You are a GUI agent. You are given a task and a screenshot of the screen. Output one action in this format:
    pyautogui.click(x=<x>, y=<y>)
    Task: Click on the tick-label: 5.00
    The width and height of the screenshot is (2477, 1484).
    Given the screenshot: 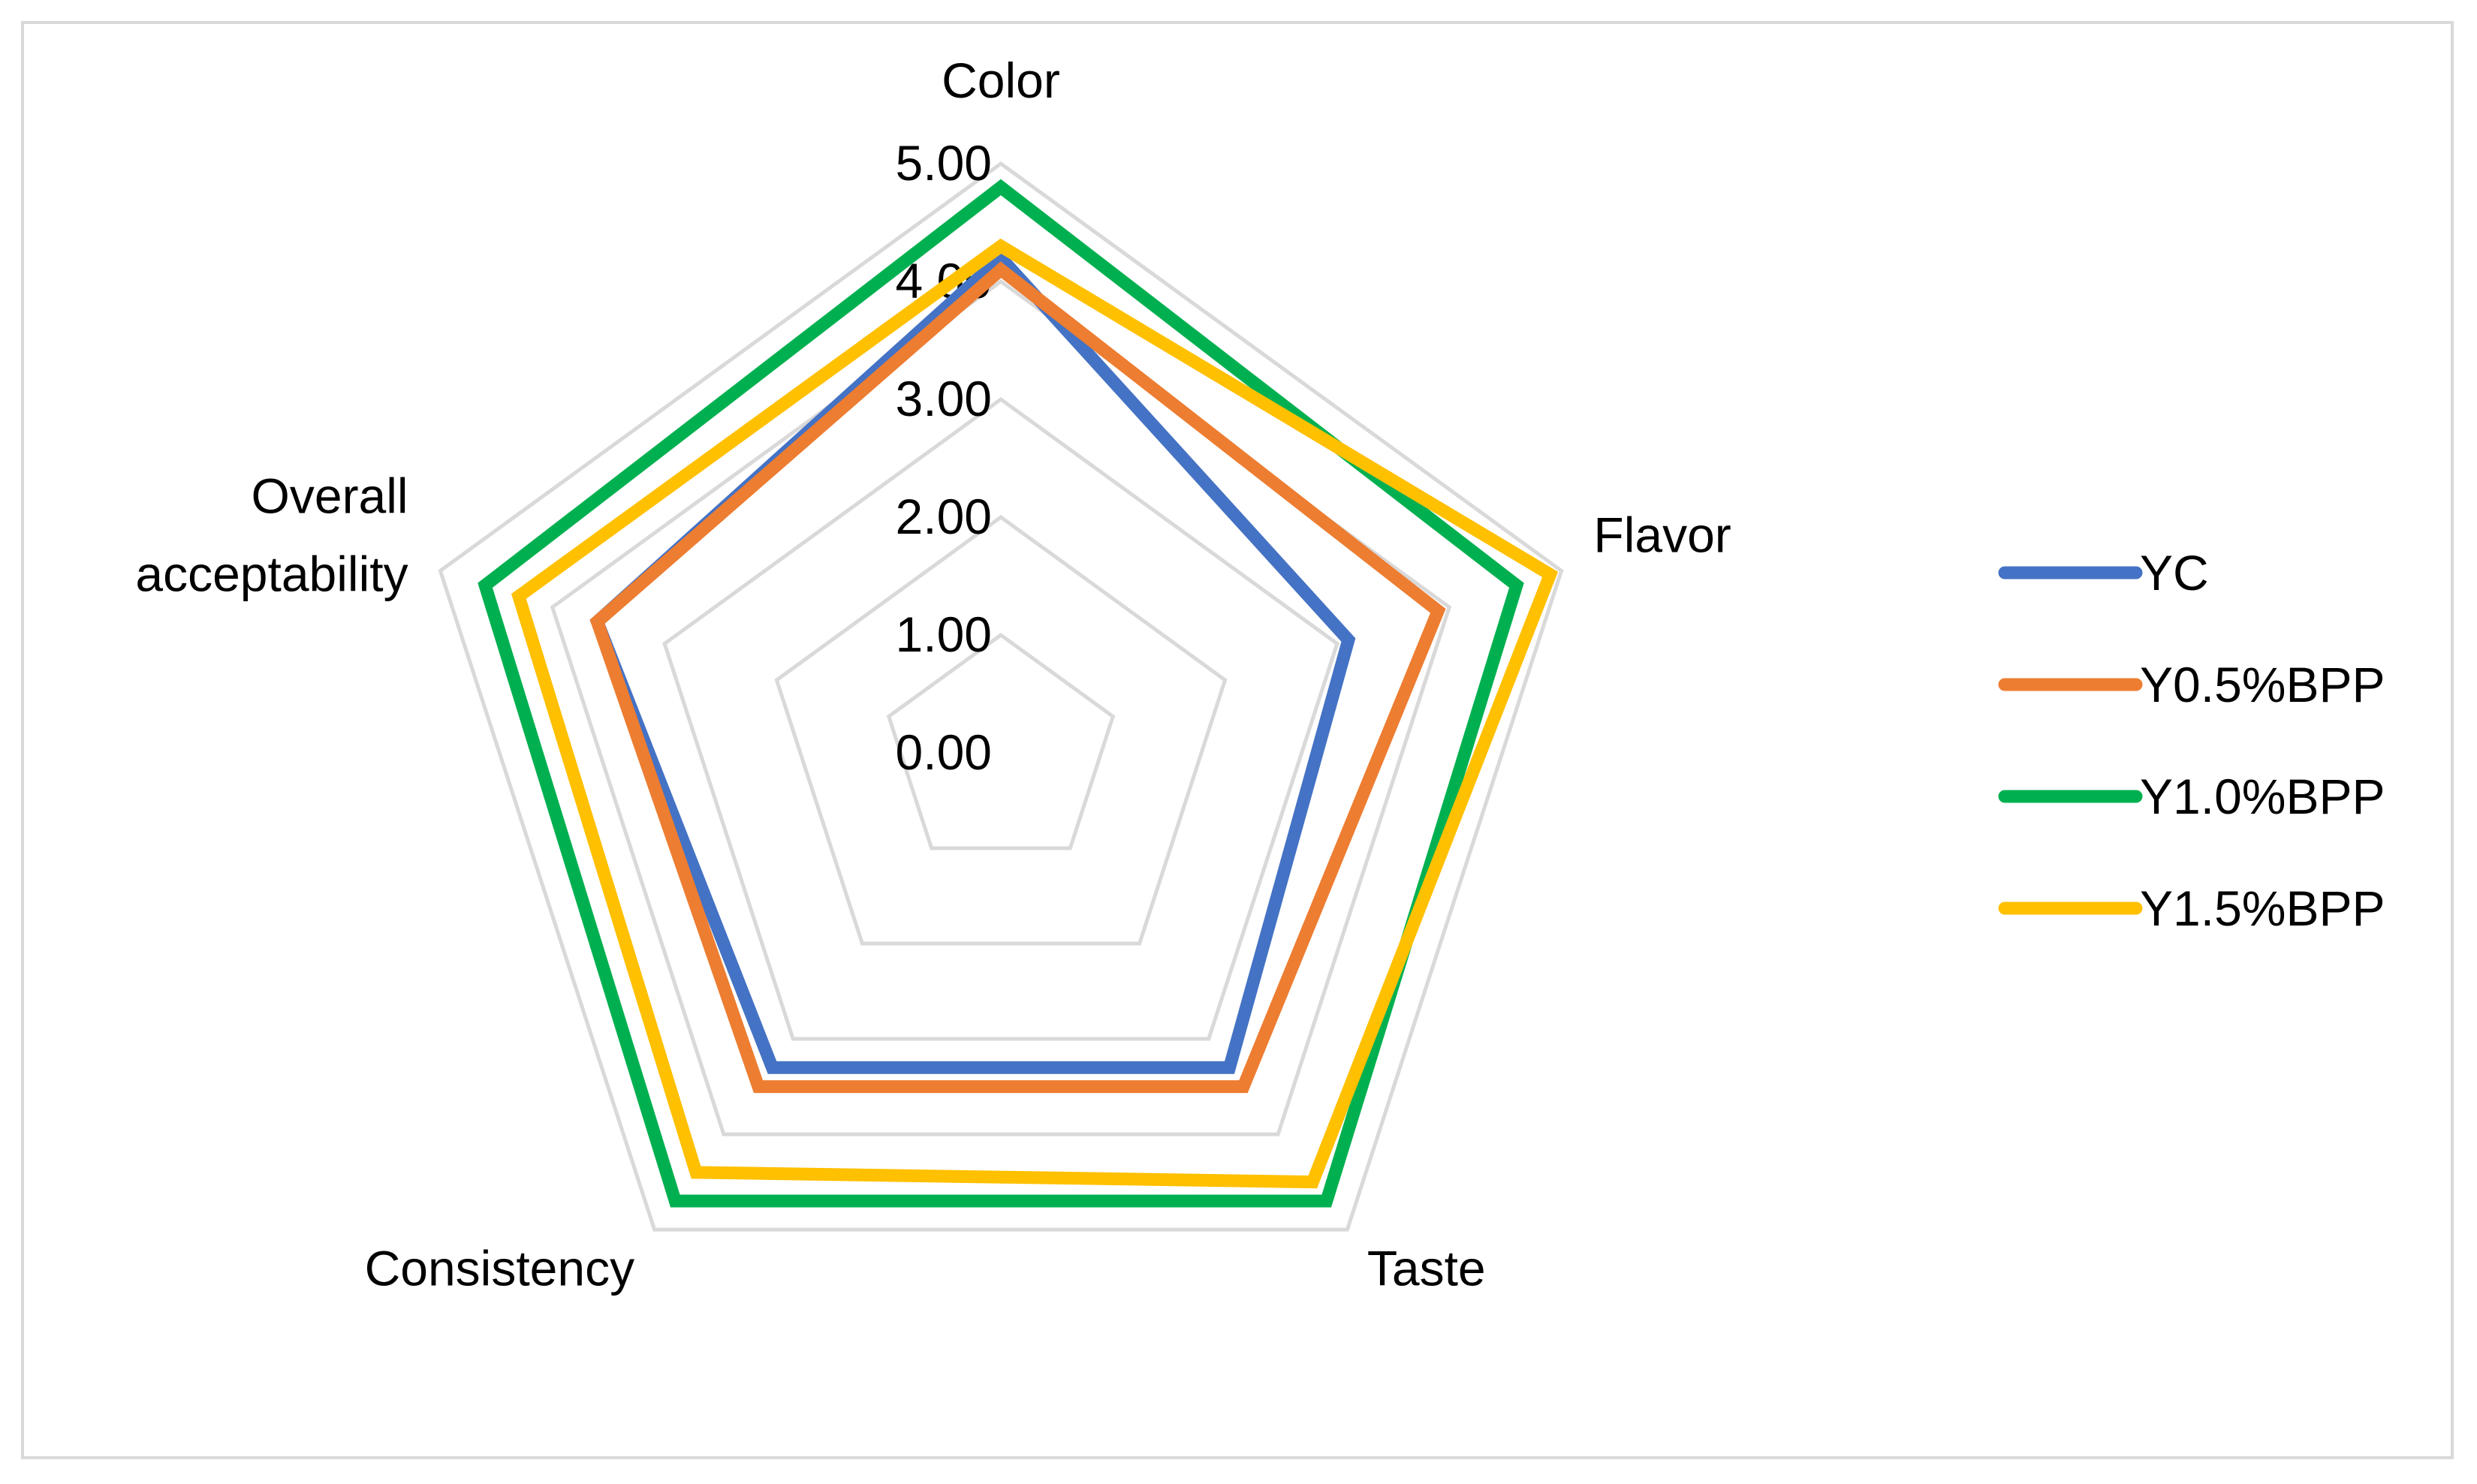 What is the action you would take?
    pyautogui.click(x=944, y=163)
    